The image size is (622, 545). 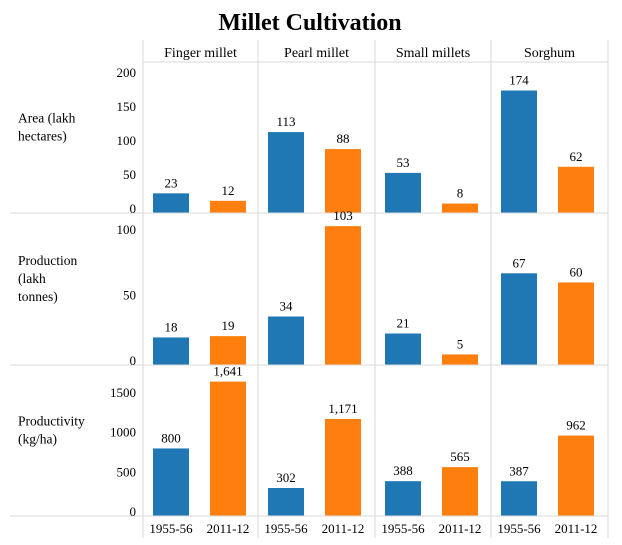 What do you see at coordinates (171, 326) in the screenshot?
I see `value-label-finger-millet-r1-1955-56: 18` at bounding box center [171, 326].